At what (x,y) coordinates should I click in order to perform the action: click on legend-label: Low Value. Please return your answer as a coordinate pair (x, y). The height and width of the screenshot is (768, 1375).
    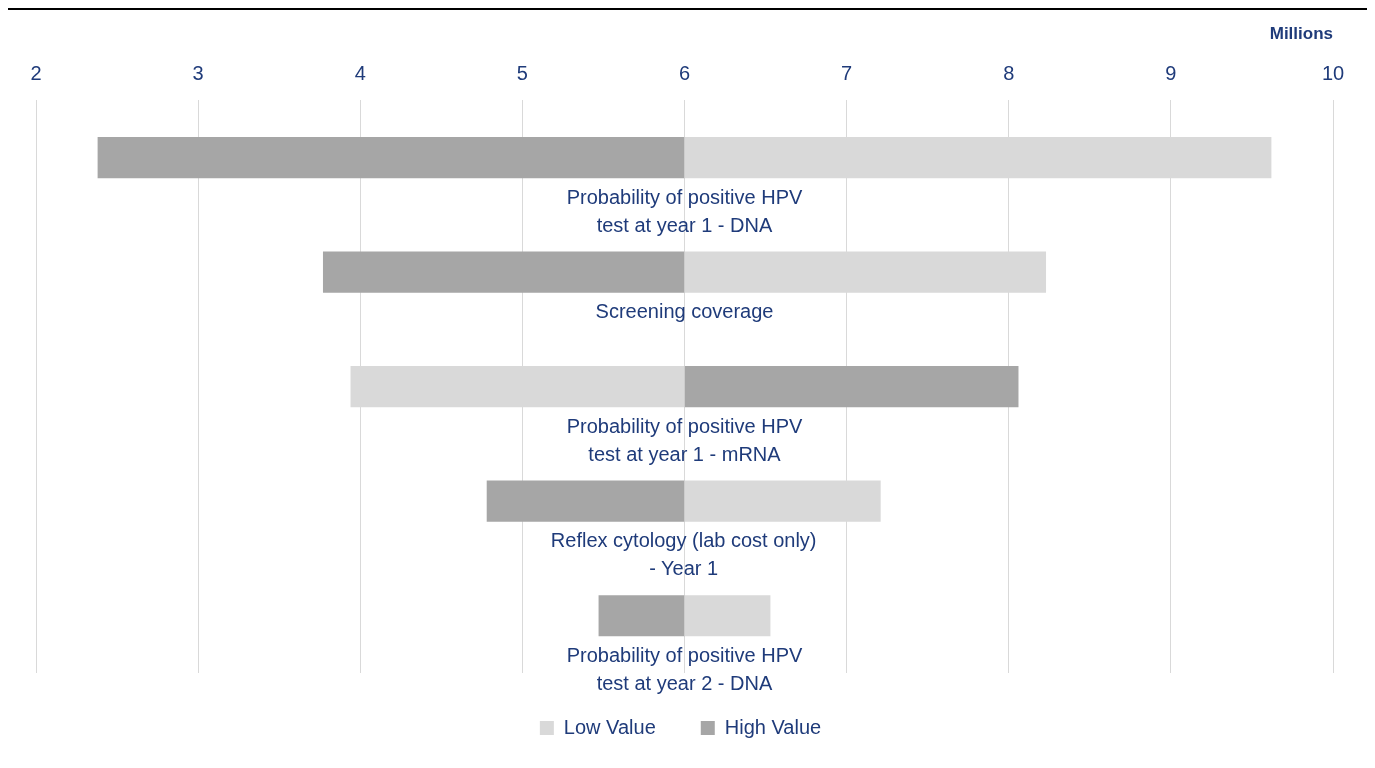
    Looking at the image, I should click on (609, 726).